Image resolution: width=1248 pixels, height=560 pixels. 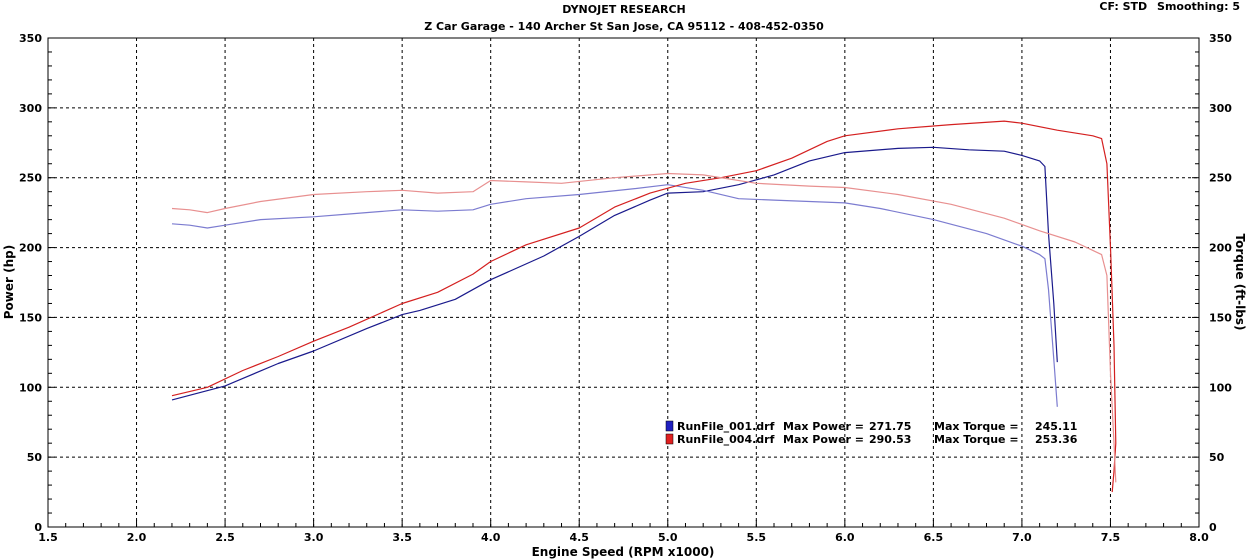 What do you see at coordinates (137, 537) in the screenshot?
I see `x-tick-label: 2.0` at bounding box center [137, 537].